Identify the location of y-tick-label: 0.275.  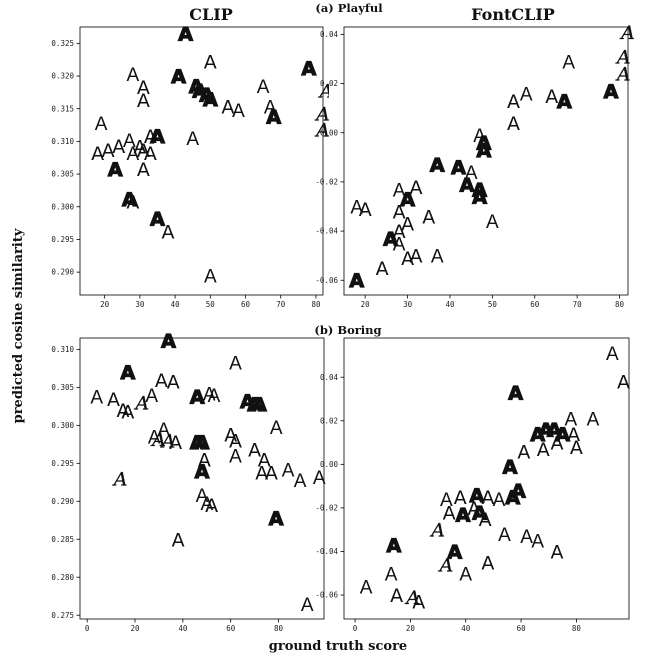
(62, 615).